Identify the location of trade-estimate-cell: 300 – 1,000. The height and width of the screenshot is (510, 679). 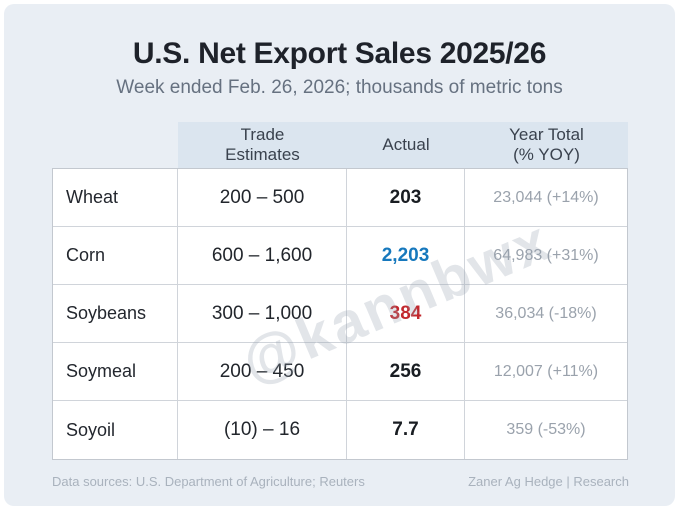
(262, 314).